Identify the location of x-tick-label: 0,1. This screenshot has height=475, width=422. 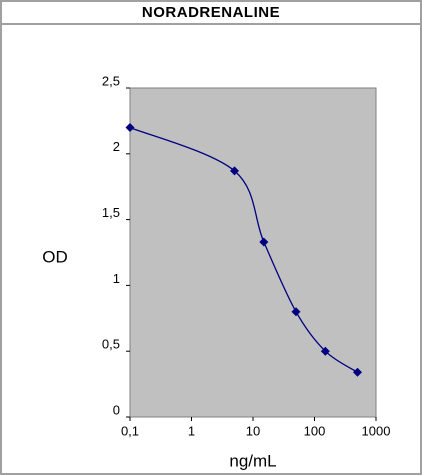
(130, 430).